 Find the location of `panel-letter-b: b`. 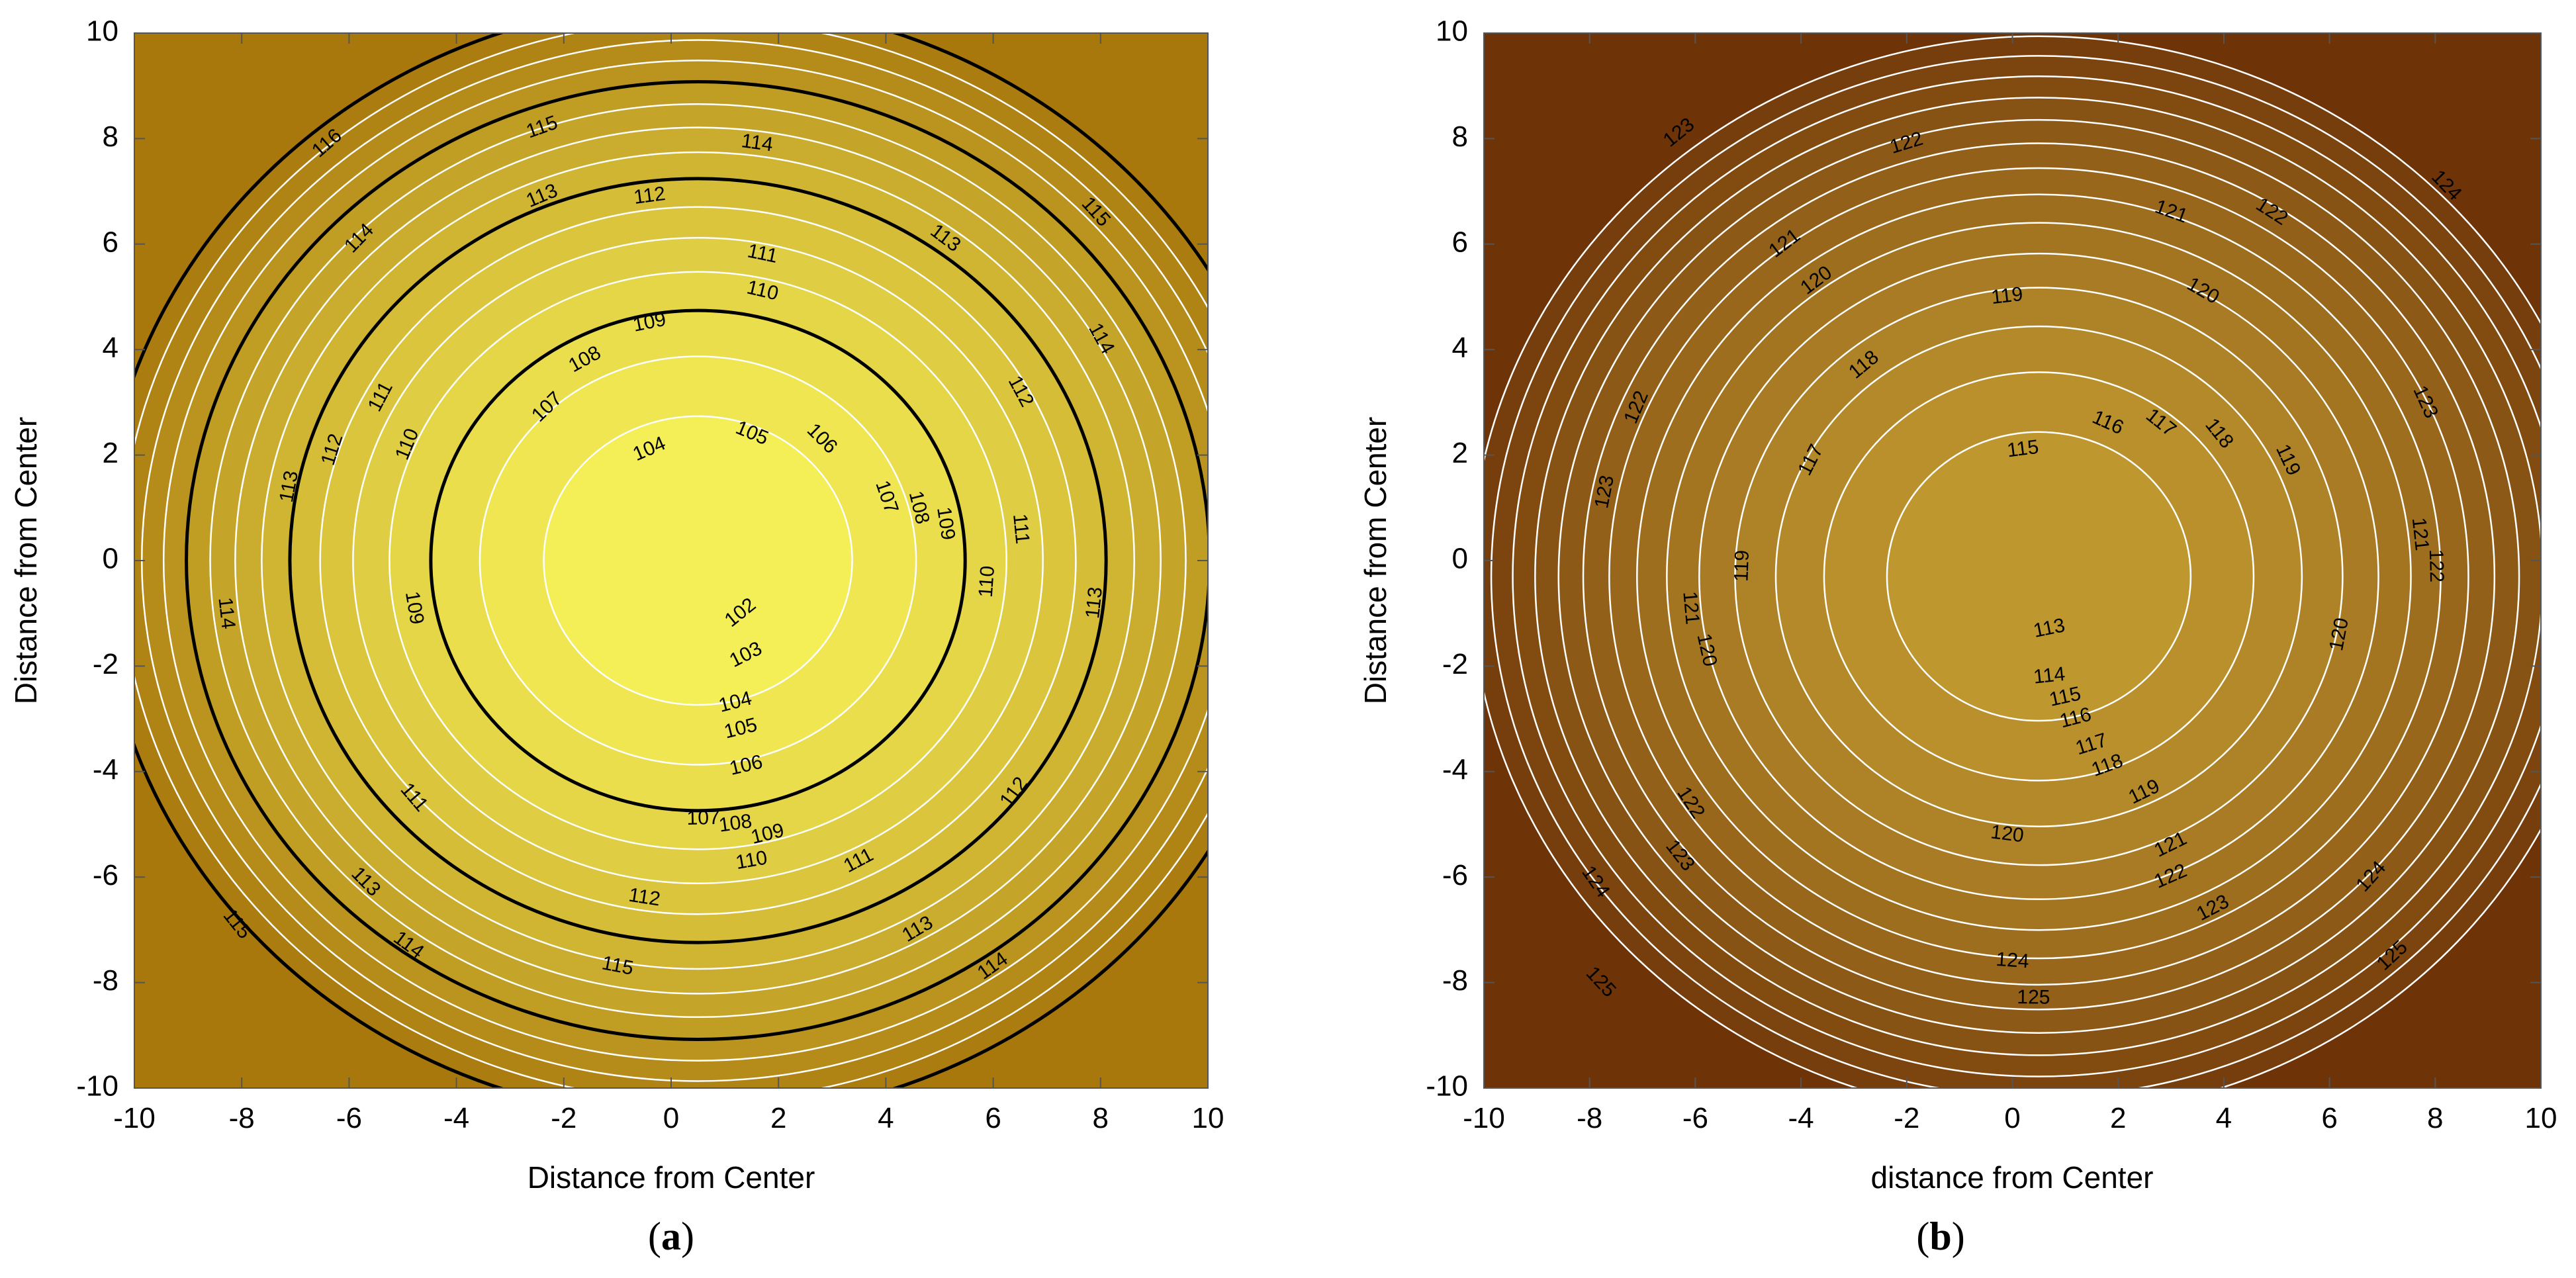

panel-letter-b: b is located at coordinates (1940, 1236).